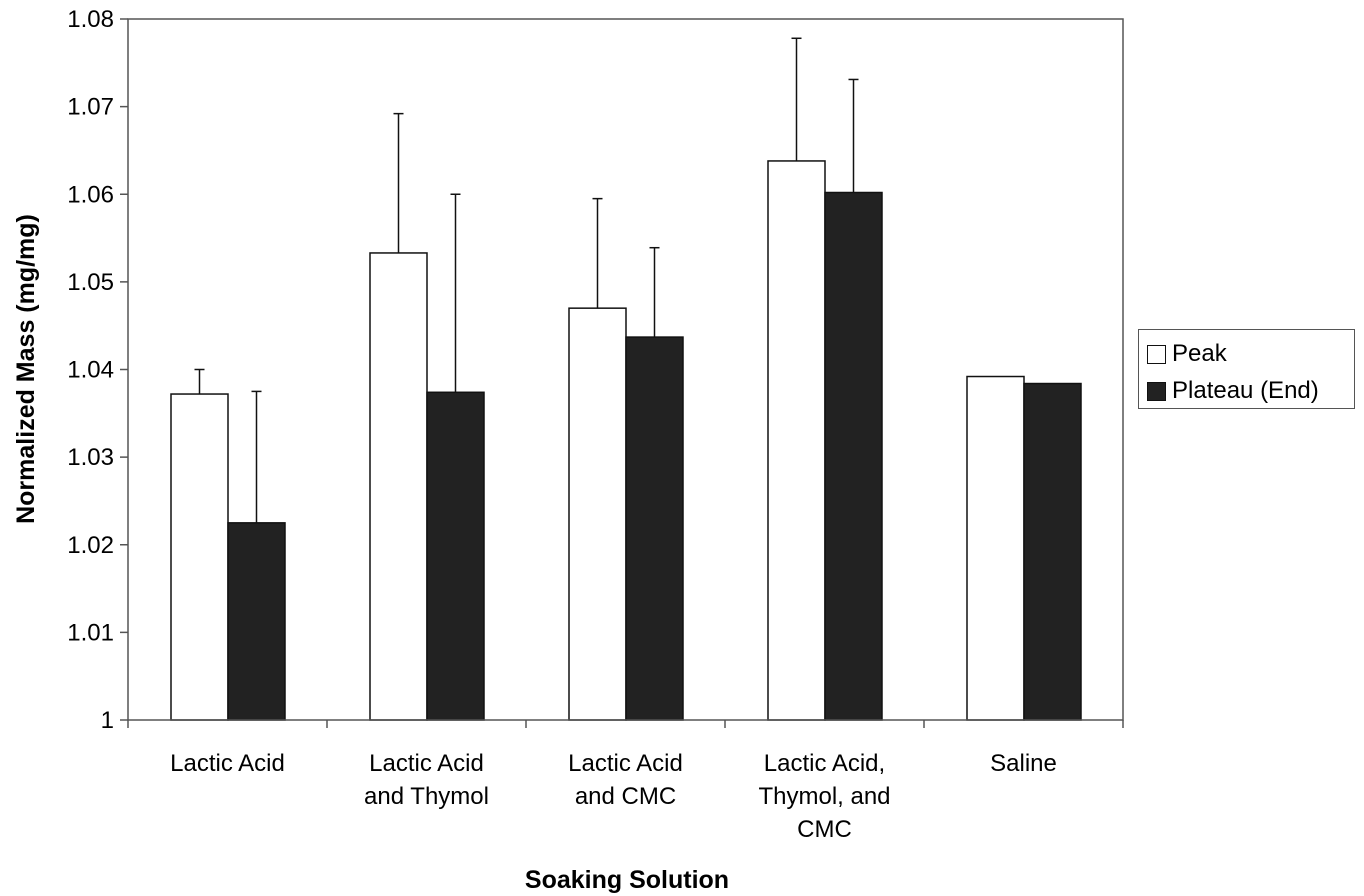 The height and width of the screenshot is (896, 1364). I want to click on y-tick-label: 1.03, so click(90, 457).